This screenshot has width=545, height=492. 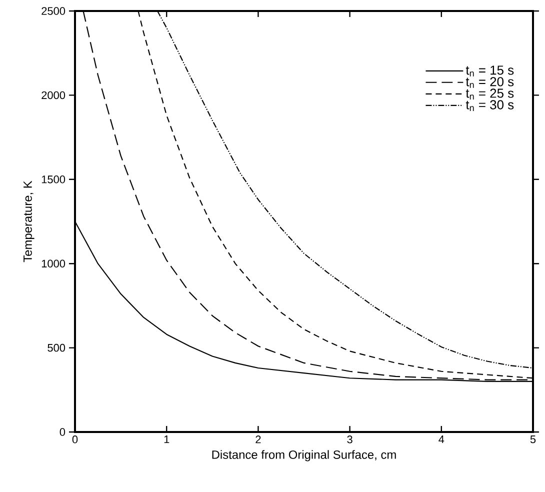 I want to click on legend-label: t$_{n}$ = 20 s, so click(x=490, y=82).